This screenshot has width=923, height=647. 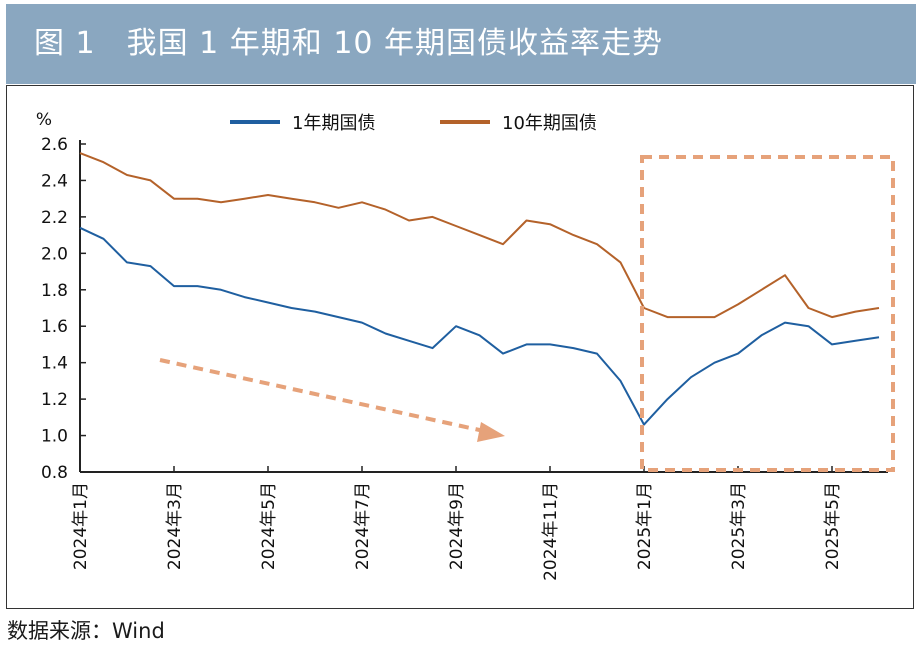 I want to click on y-axis-unit: %, so click(x=44, y=120).